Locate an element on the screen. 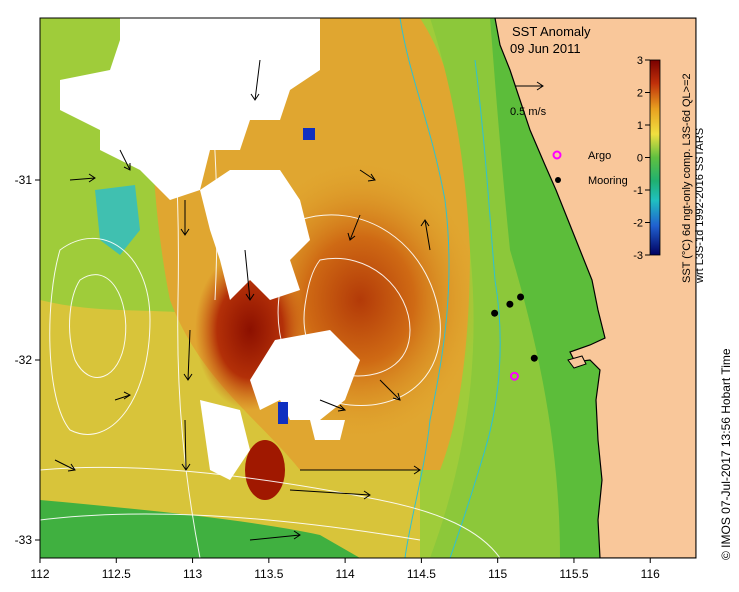 The height and width of the screenshot is (592, 739). x-tick-label: 112 is located at coordinates (39, 574).